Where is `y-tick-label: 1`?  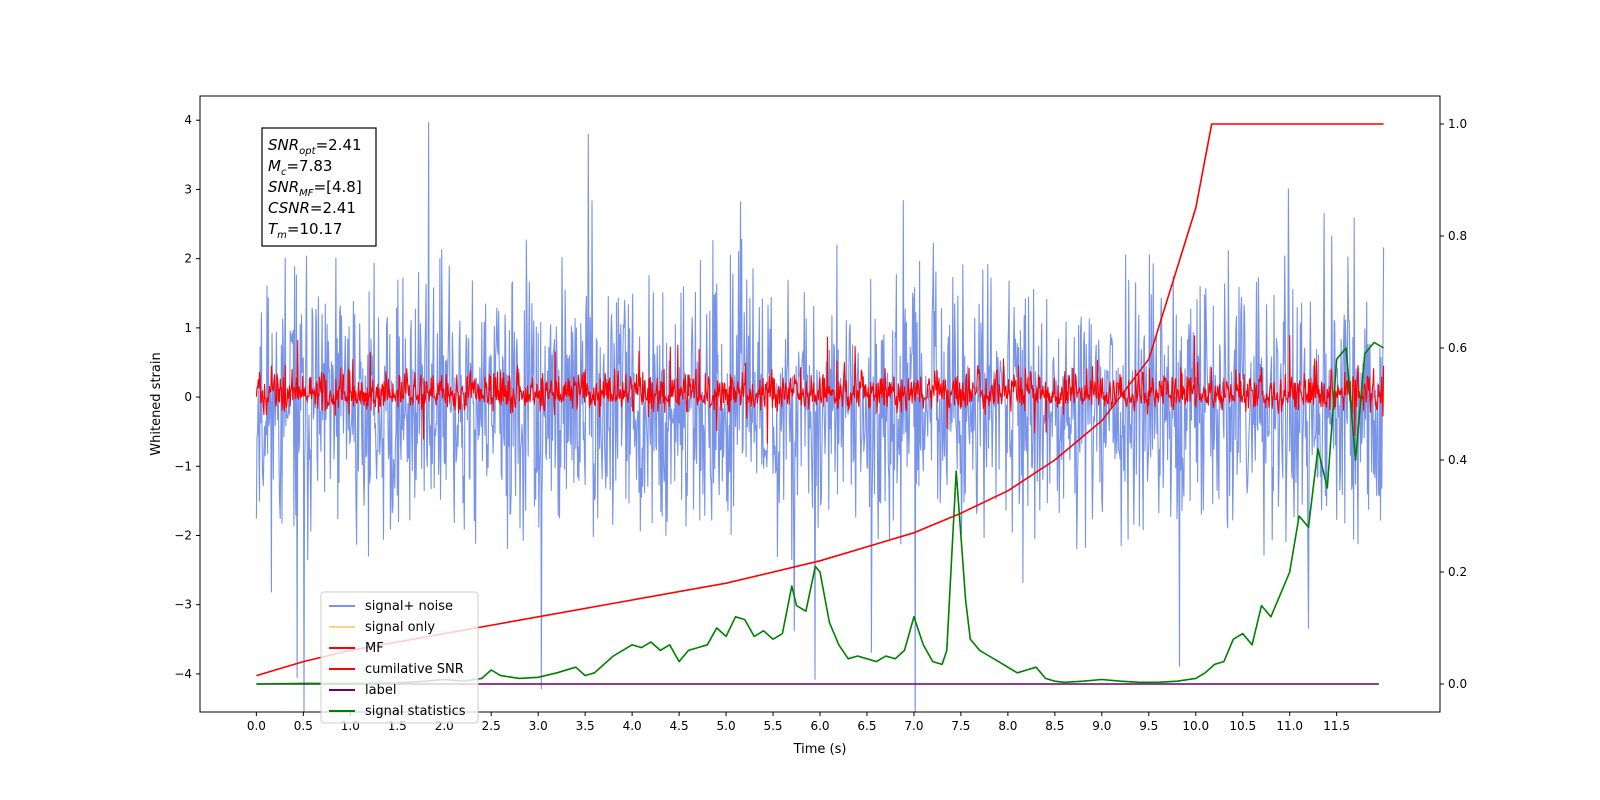 y-tick-label: 1 is located at coordinates (188, 328).